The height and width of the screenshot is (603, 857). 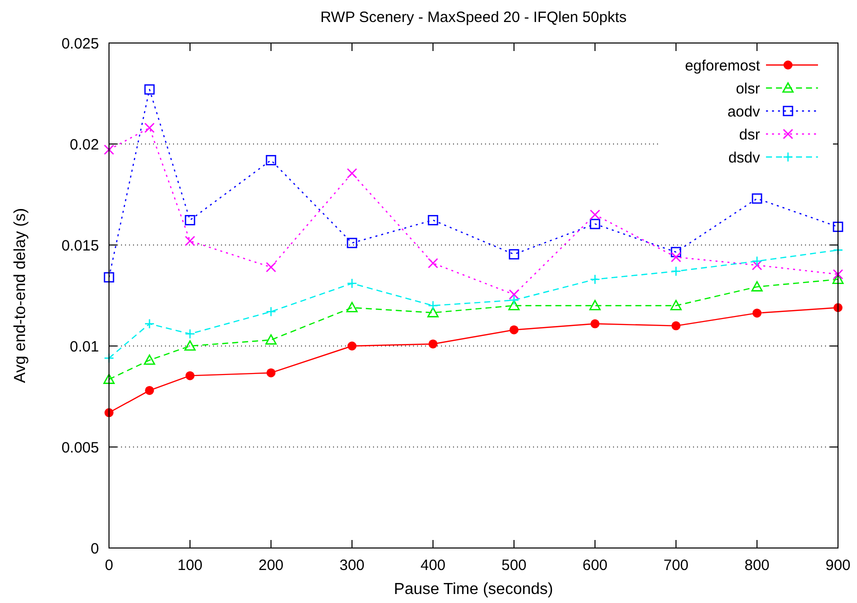 I want to click on y-tick-label: 0.02, so click(x=84, y=145).